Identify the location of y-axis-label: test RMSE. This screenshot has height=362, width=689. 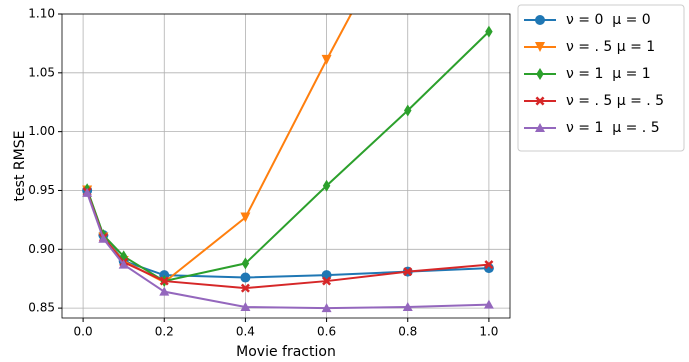
(20, 166).